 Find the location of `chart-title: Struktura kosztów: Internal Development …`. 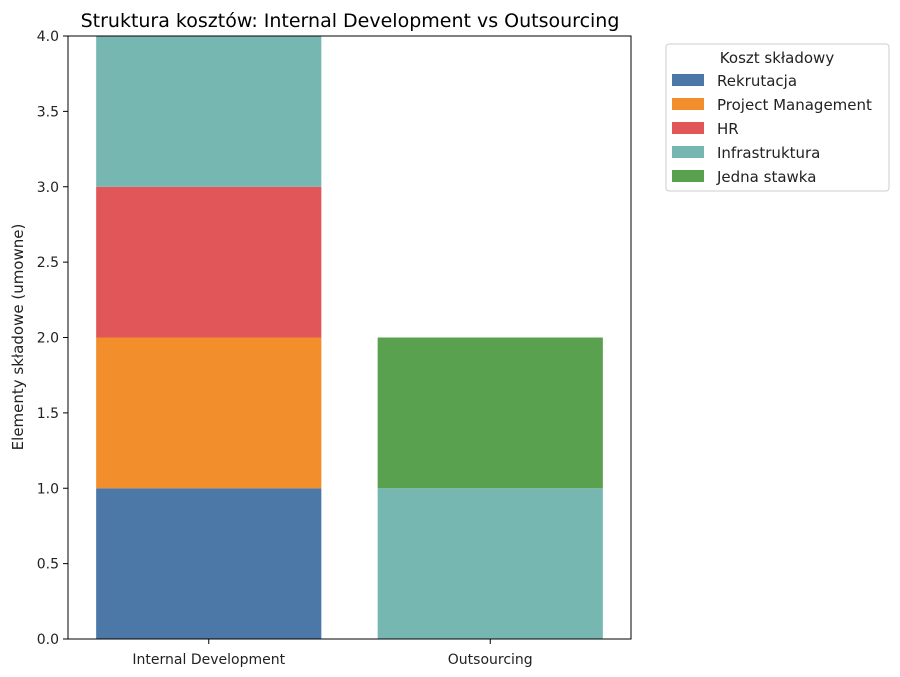

chart-title: Struktura kosztów: Internal Development … is located at coordinates (350, 21).